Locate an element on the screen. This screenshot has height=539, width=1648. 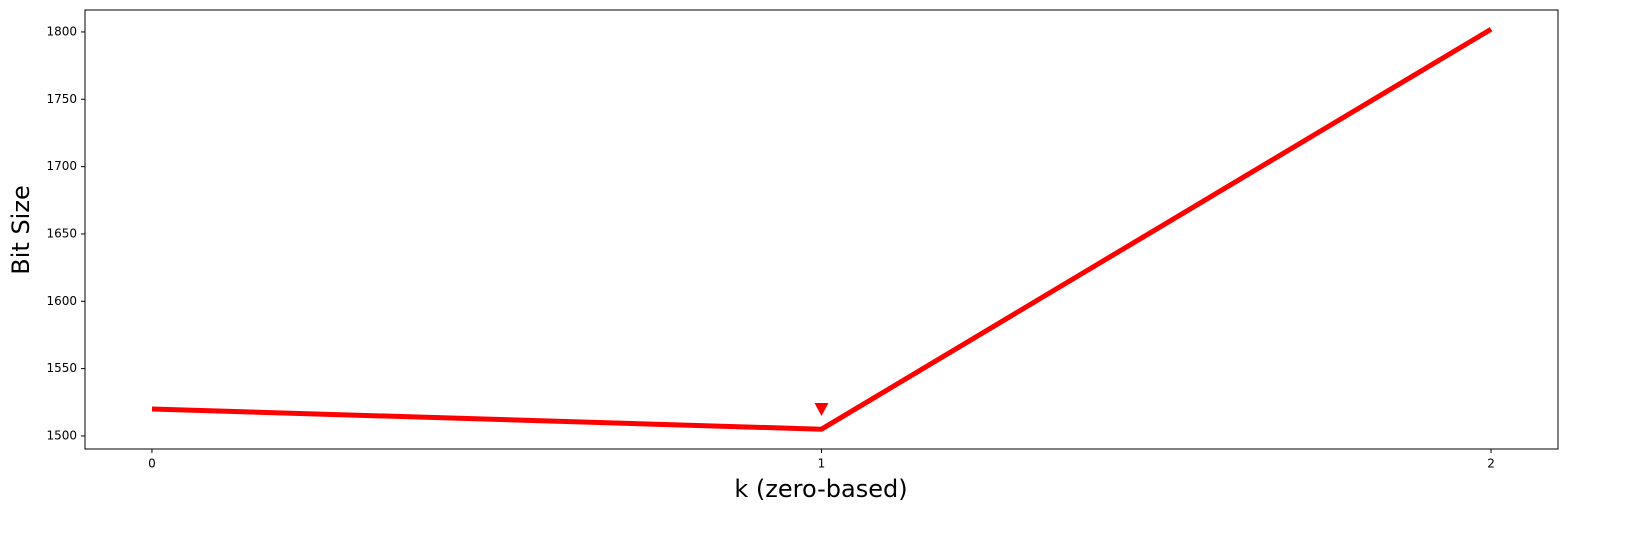
y-tick-label: 1500 is located at coordinates (61, 435).